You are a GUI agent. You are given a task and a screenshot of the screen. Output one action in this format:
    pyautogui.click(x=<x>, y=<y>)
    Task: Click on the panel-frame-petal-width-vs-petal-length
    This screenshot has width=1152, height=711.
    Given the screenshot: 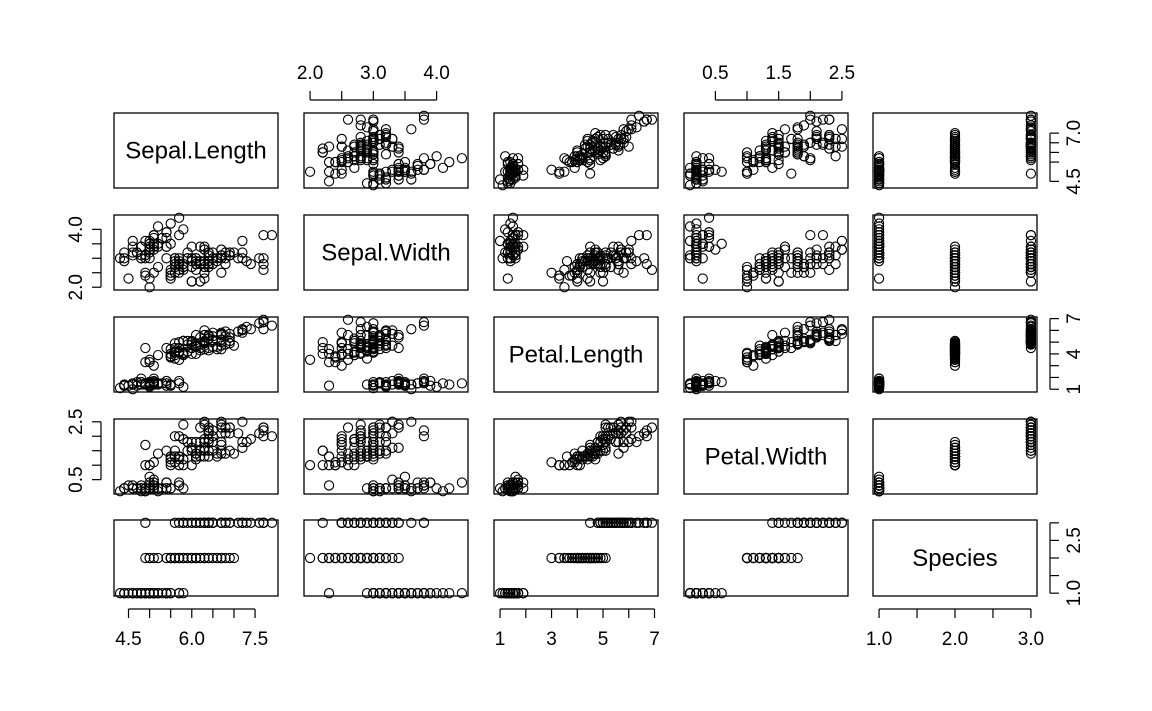 What is the action you would take?
    pyautogui.click(x=576, y=456)
    